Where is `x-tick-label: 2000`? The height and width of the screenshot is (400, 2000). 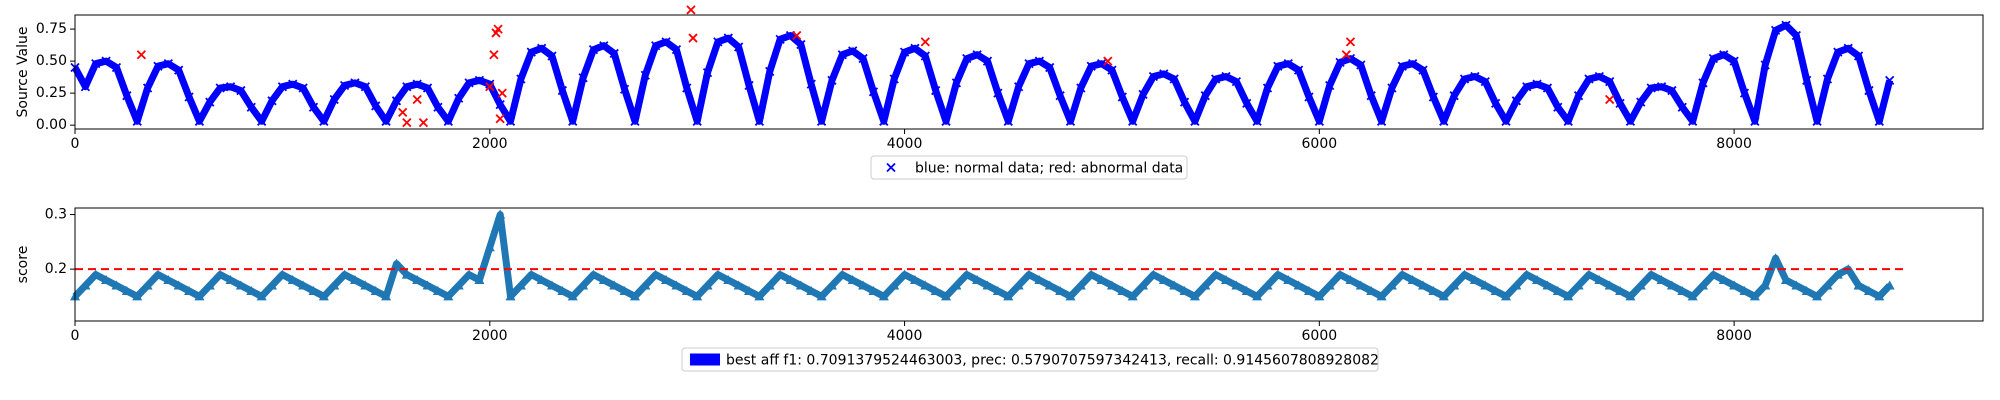
x-tick-label: 2000 is located at coordinates (490, 144).